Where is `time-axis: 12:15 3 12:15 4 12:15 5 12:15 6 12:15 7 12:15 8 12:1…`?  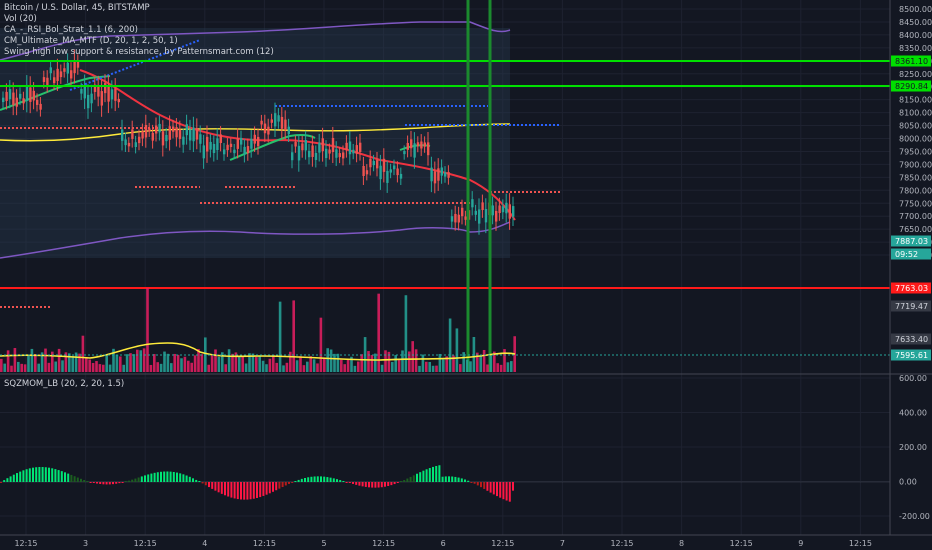
time-axis: 12:15 3 12:15 4 12:15 5 12:15 6 12:15 7 12:15 8 12:1… is located at coordinates (442, 543).